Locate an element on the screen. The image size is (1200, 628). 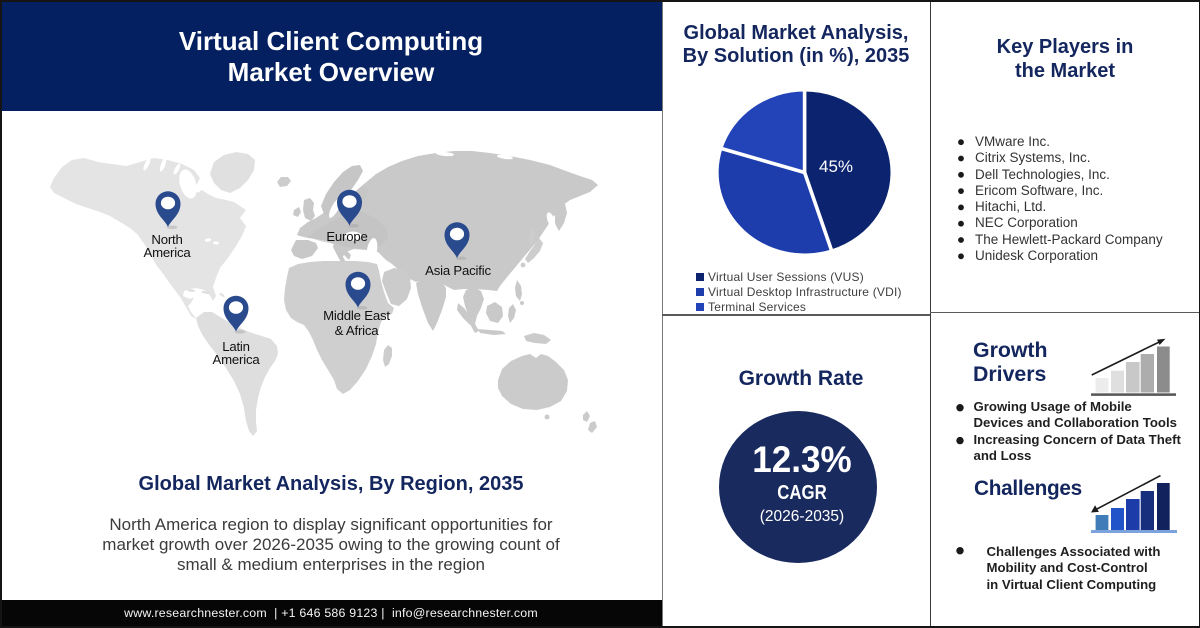
svg-text: 45% is located at coordinates (836, 166).